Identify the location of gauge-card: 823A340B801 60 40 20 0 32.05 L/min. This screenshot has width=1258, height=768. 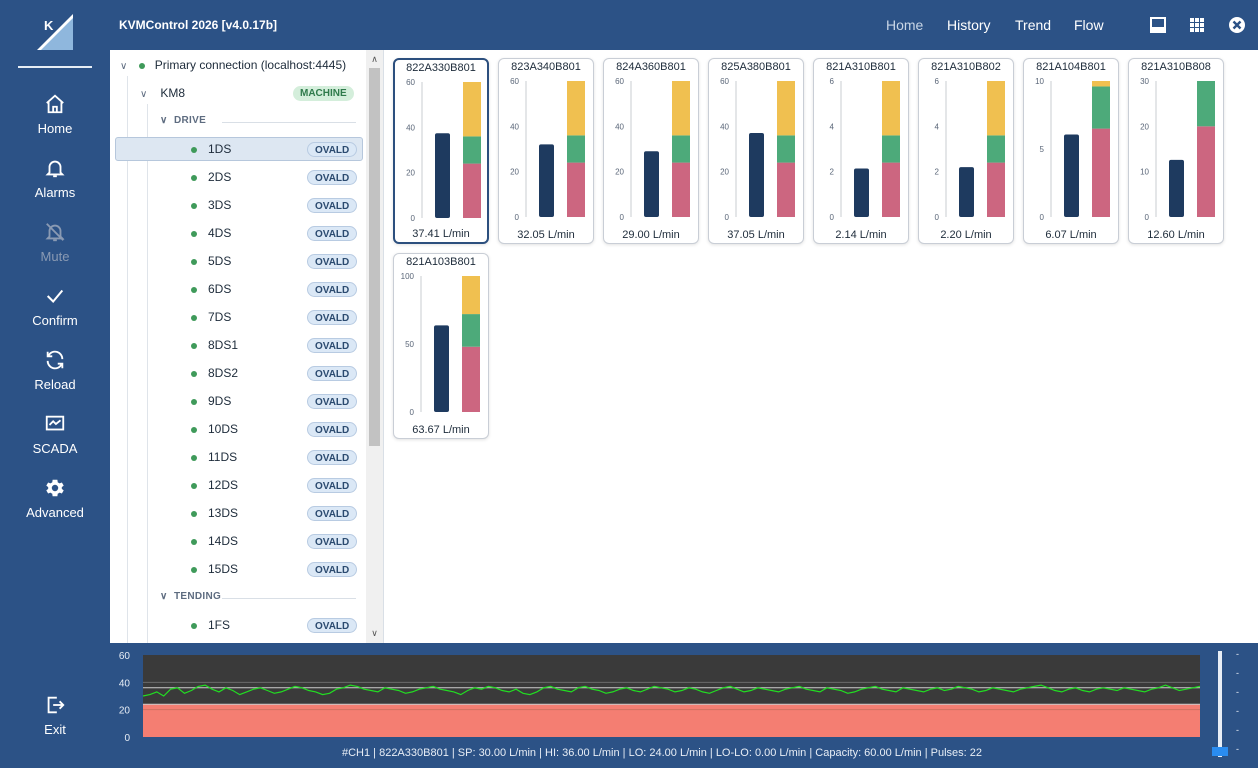
(546, 151).